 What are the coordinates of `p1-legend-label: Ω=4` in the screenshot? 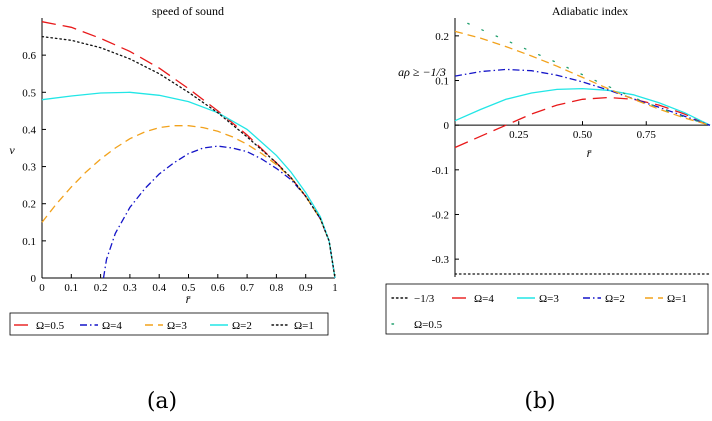 It's located at (112, 326).